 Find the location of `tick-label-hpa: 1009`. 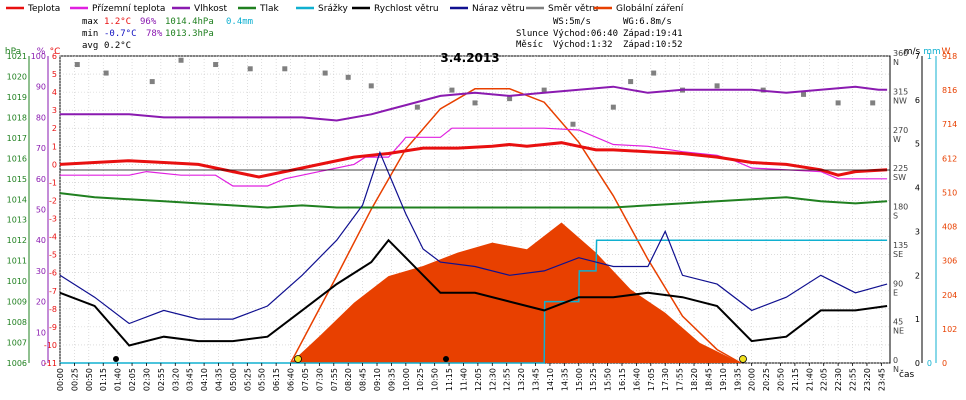

tick-label-hpa: 1009 is located at coordinates (17, 302).